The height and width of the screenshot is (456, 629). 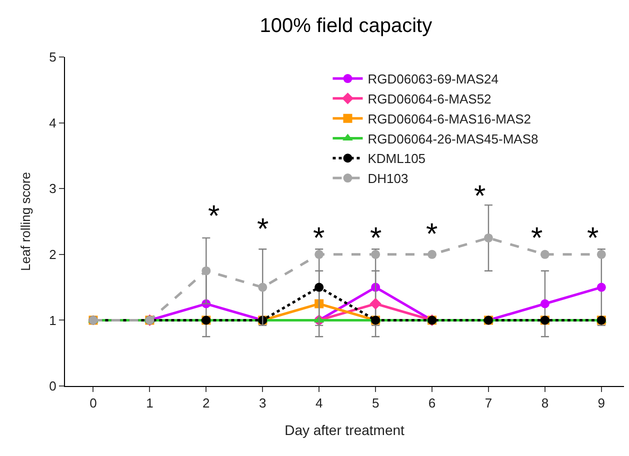 What do you see at coordinates (52, 122) in the screenshot?
I see `y-tick-label: 4` at bounding box center [52, 122].